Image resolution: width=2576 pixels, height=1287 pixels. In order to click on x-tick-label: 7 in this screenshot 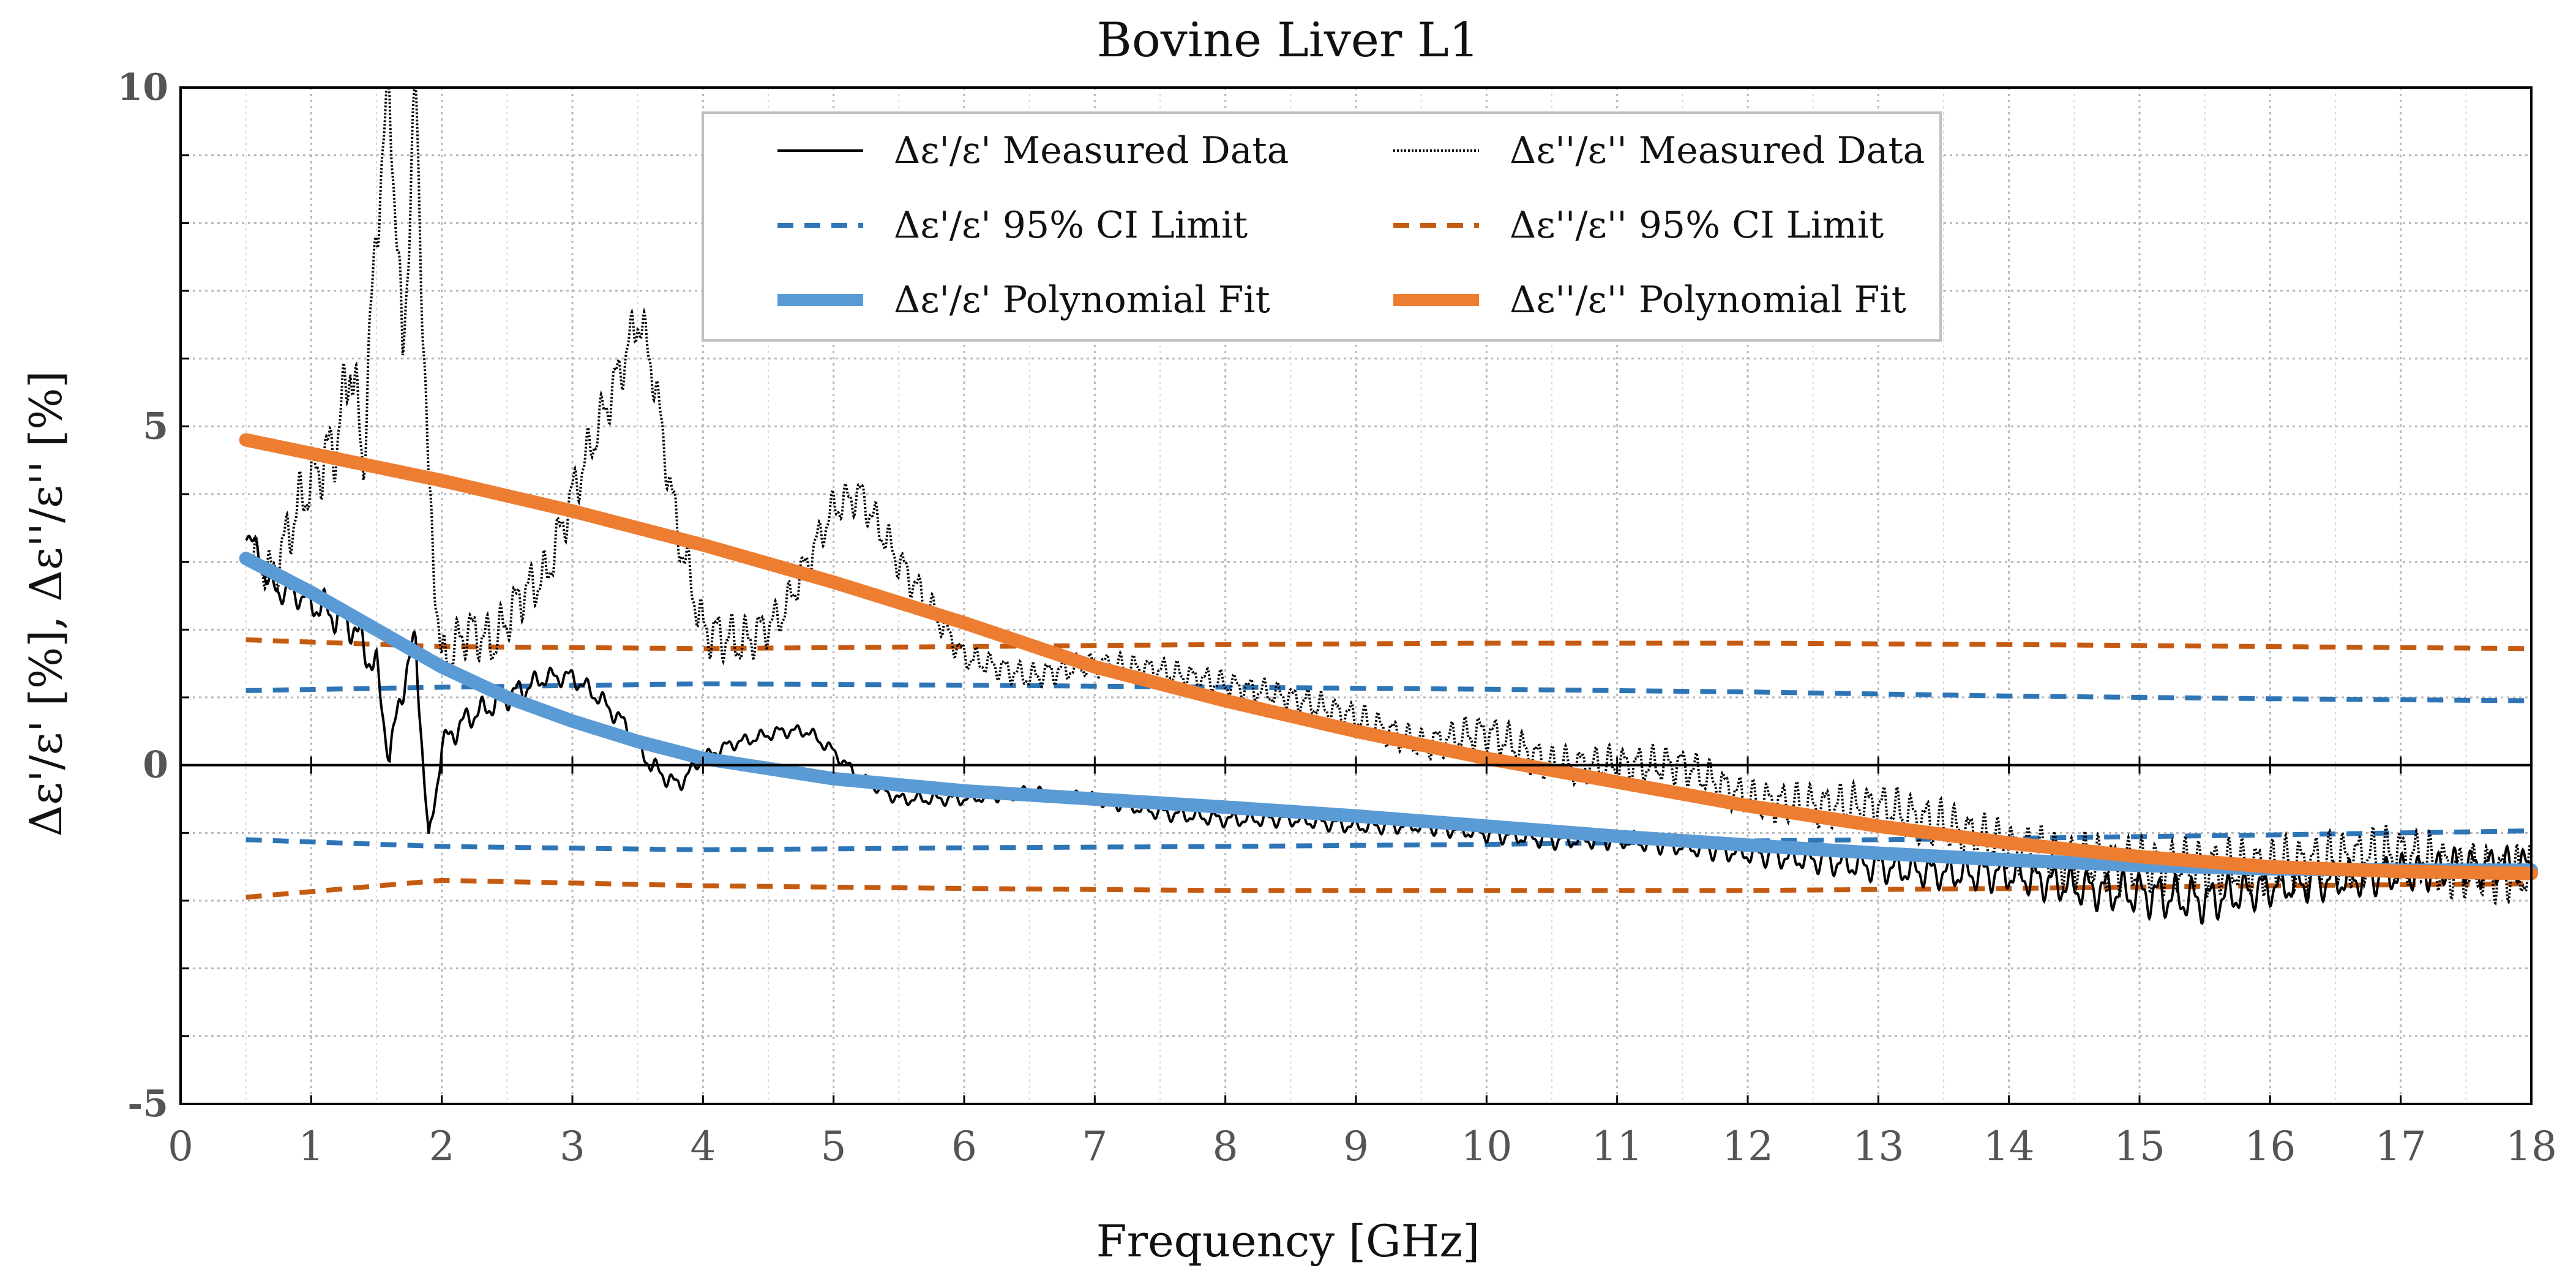, I will do `click(1094, 1146)`.